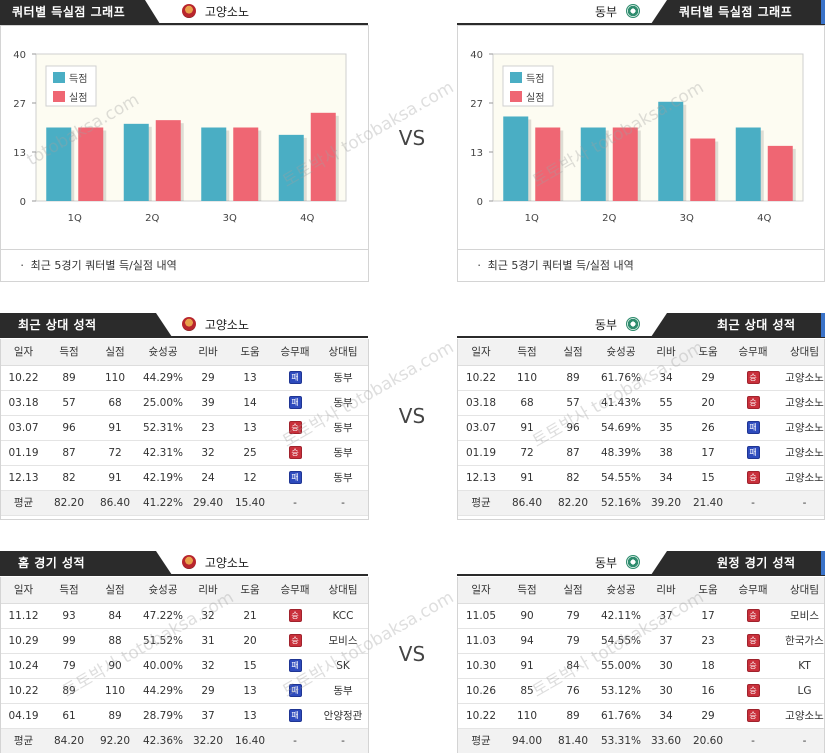 The width and height of the screenshot is (825, 753). I want to click on bar-concede-1Q, so click(548, 164).